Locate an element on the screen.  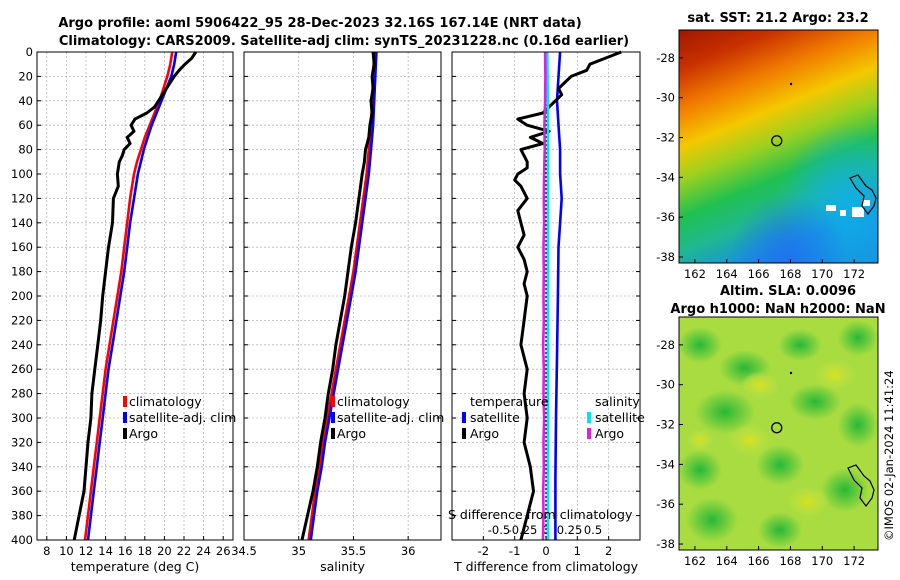
y-tick-label: 220 is located at coordinates (22, 320).